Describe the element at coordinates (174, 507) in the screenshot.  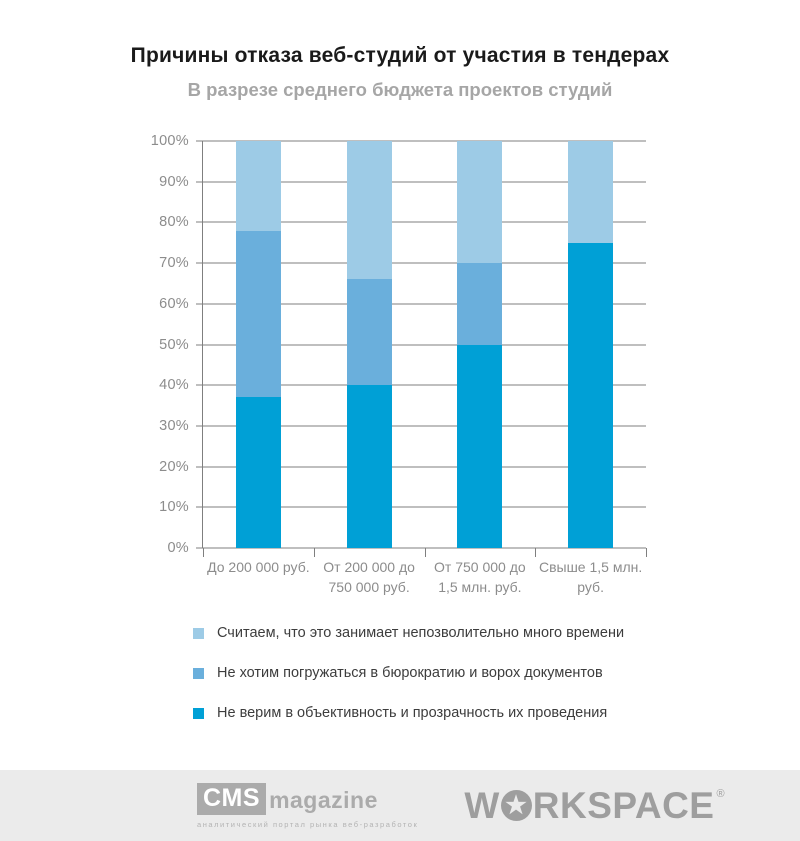
I see `y-tick-label: 10%` at that location.